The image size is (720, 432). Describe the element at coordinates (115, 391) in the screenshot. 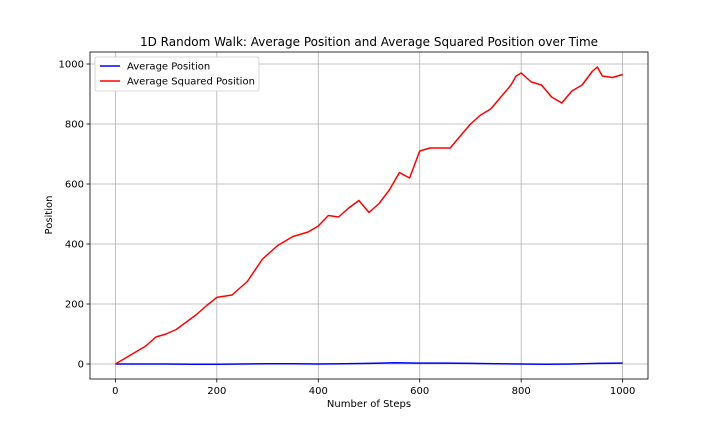

I see `x-tick-label: 0` at that location.